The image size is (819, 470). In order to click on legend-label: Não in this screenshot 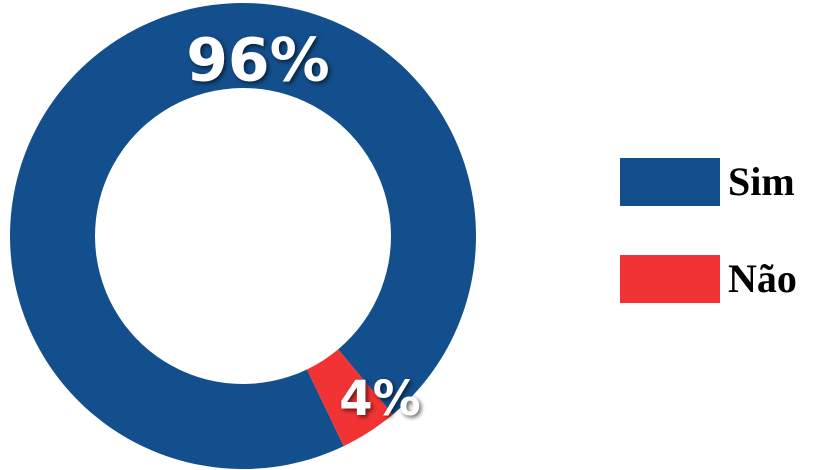, I will do `click(762, 278)`.